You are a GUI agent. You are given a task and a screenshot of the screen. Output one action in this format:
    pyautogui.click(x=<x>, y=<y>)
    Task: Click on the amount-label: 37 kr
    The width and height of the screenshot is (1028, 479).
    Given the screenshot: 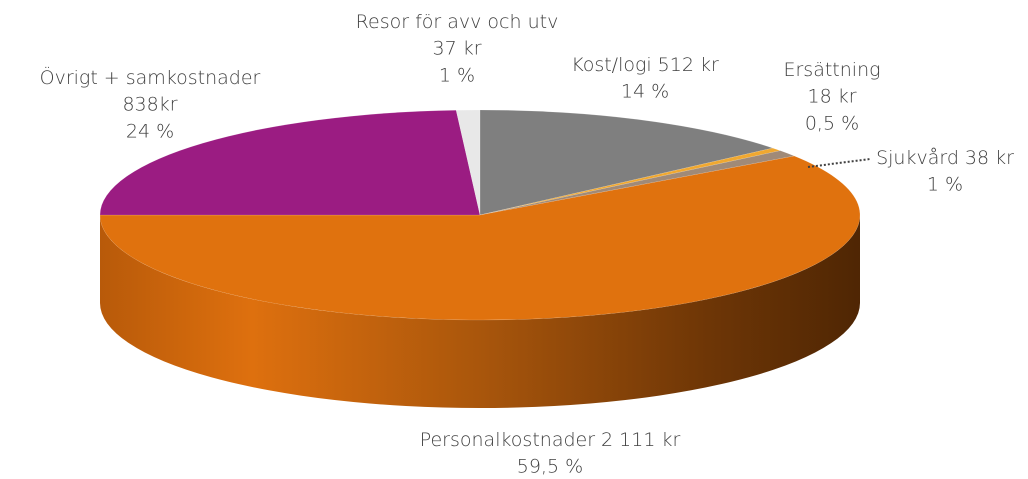 What is the action you would take?
    pyautogui.click(x=456, y=49)
    